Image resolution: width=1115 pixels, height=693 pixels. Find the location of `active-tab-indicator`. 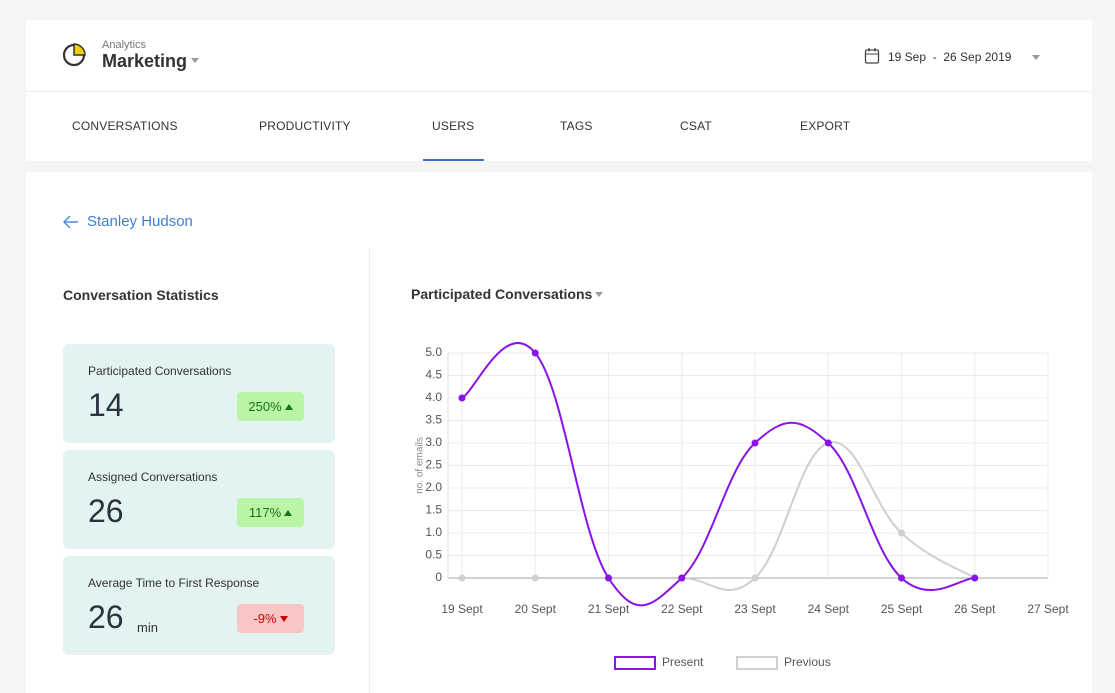

active-tab-indicator is located at coordinates (453, 160).